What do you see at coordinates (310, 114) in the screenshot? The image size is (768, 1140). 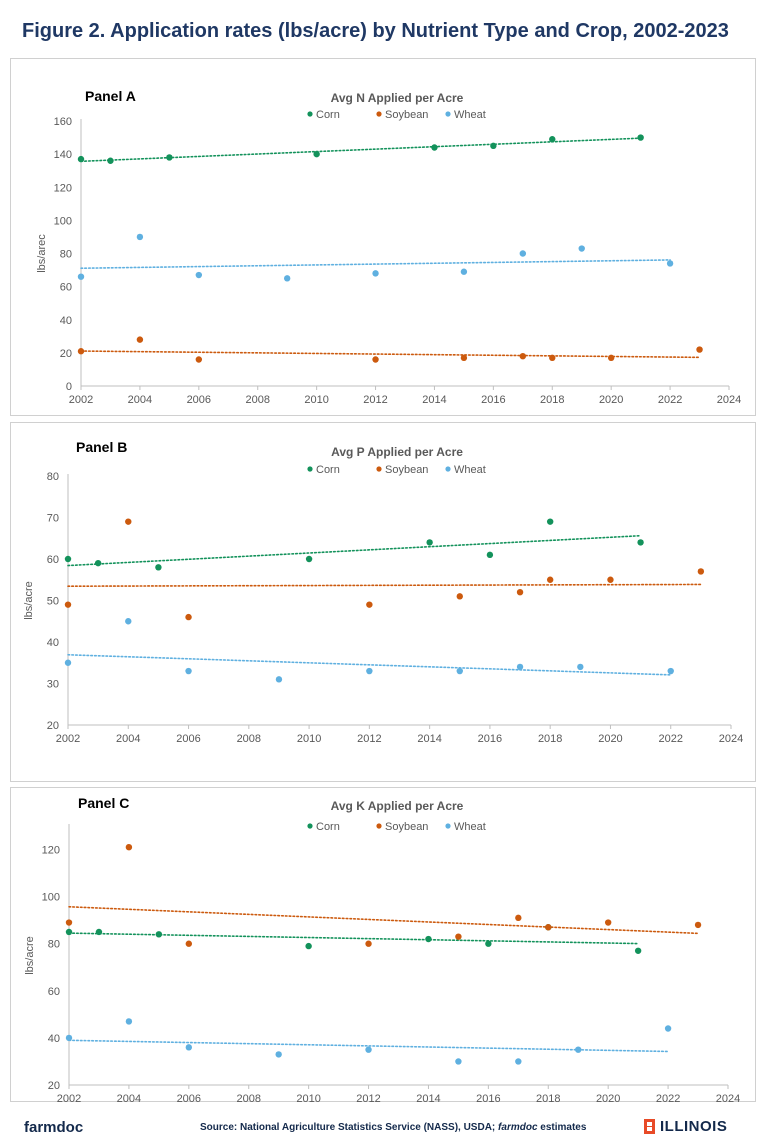 I see `panel-a-legend-marker-corn` at bounding box center [310, 114].